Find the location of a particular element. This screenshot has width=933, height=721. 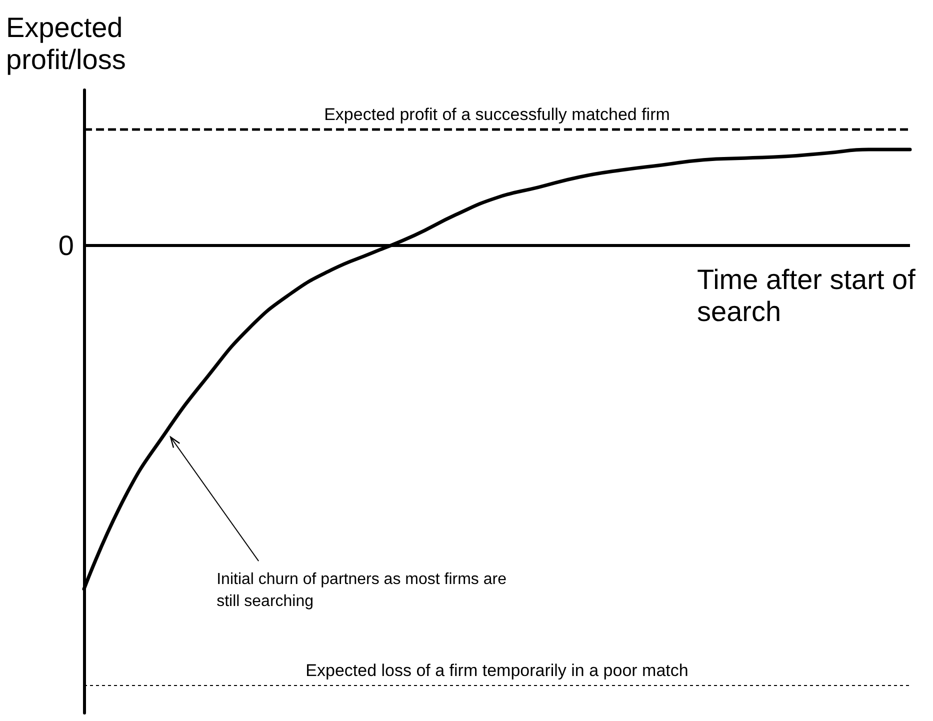

x-axis-title: Time after start of search is located at coordinates (806, 296).